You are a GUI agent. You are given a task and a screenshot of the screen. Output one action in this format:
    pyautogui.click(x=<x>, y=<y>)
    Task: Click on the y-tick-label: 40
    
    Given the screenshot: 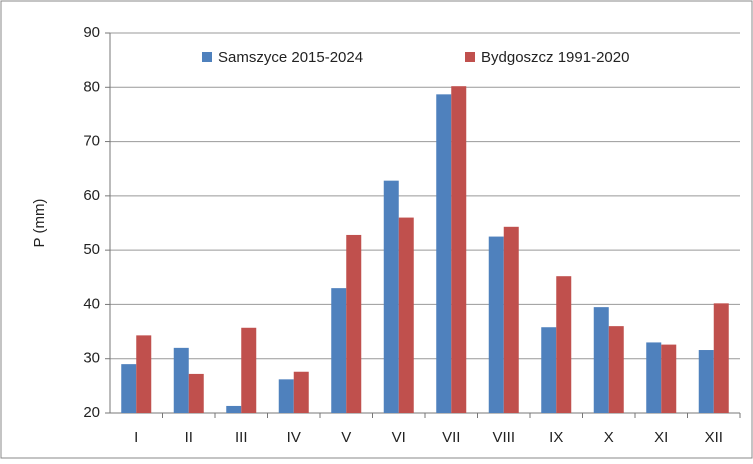 What is the action you would take?
    pyautogui.click(x=91, y=303)
    